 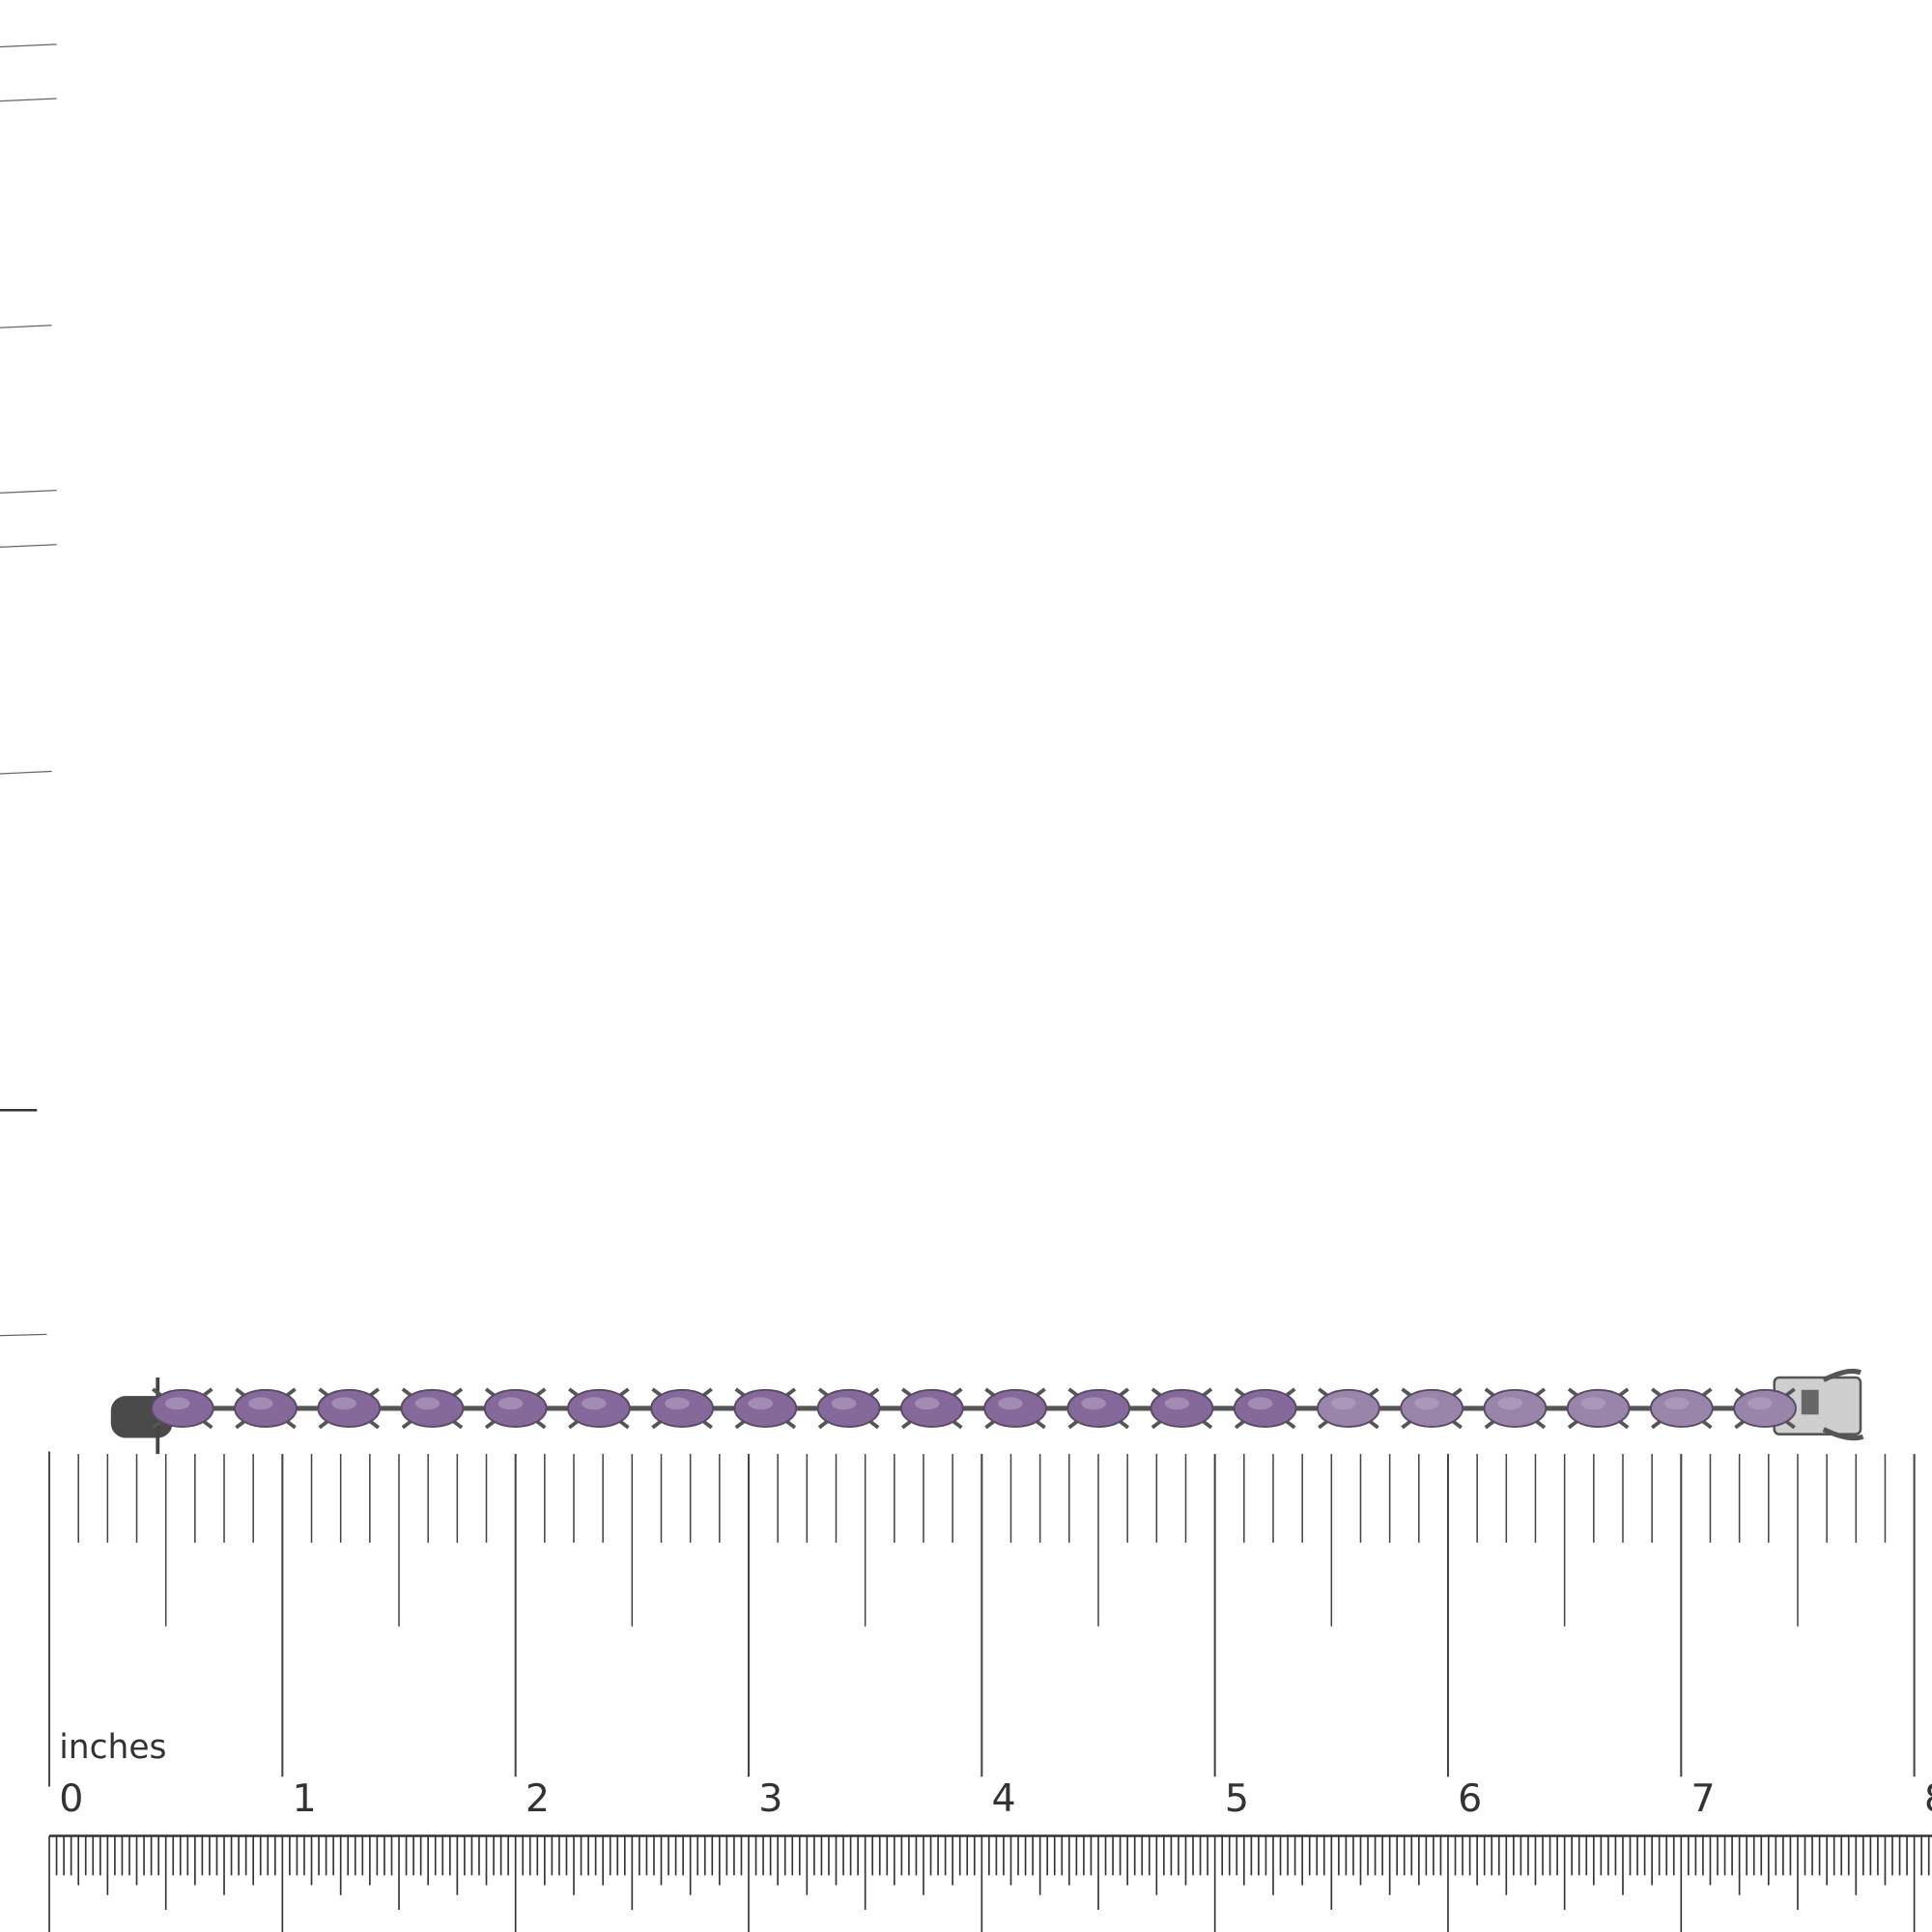 I want to click on inch-label: 8, so click(x=1928, y=1798).